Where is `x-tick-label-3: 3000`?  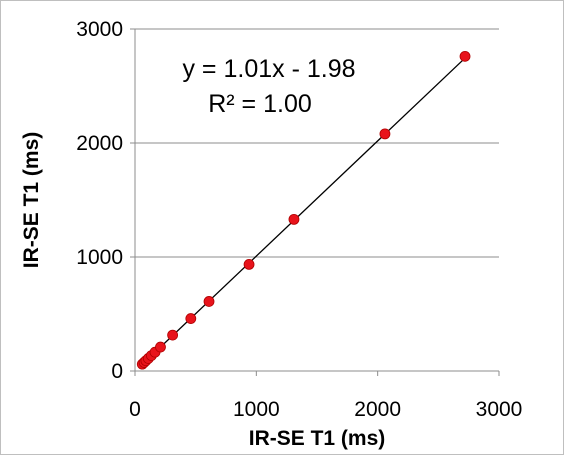
x-tick-label-3: 3000 is located at coordinates (499, 409).